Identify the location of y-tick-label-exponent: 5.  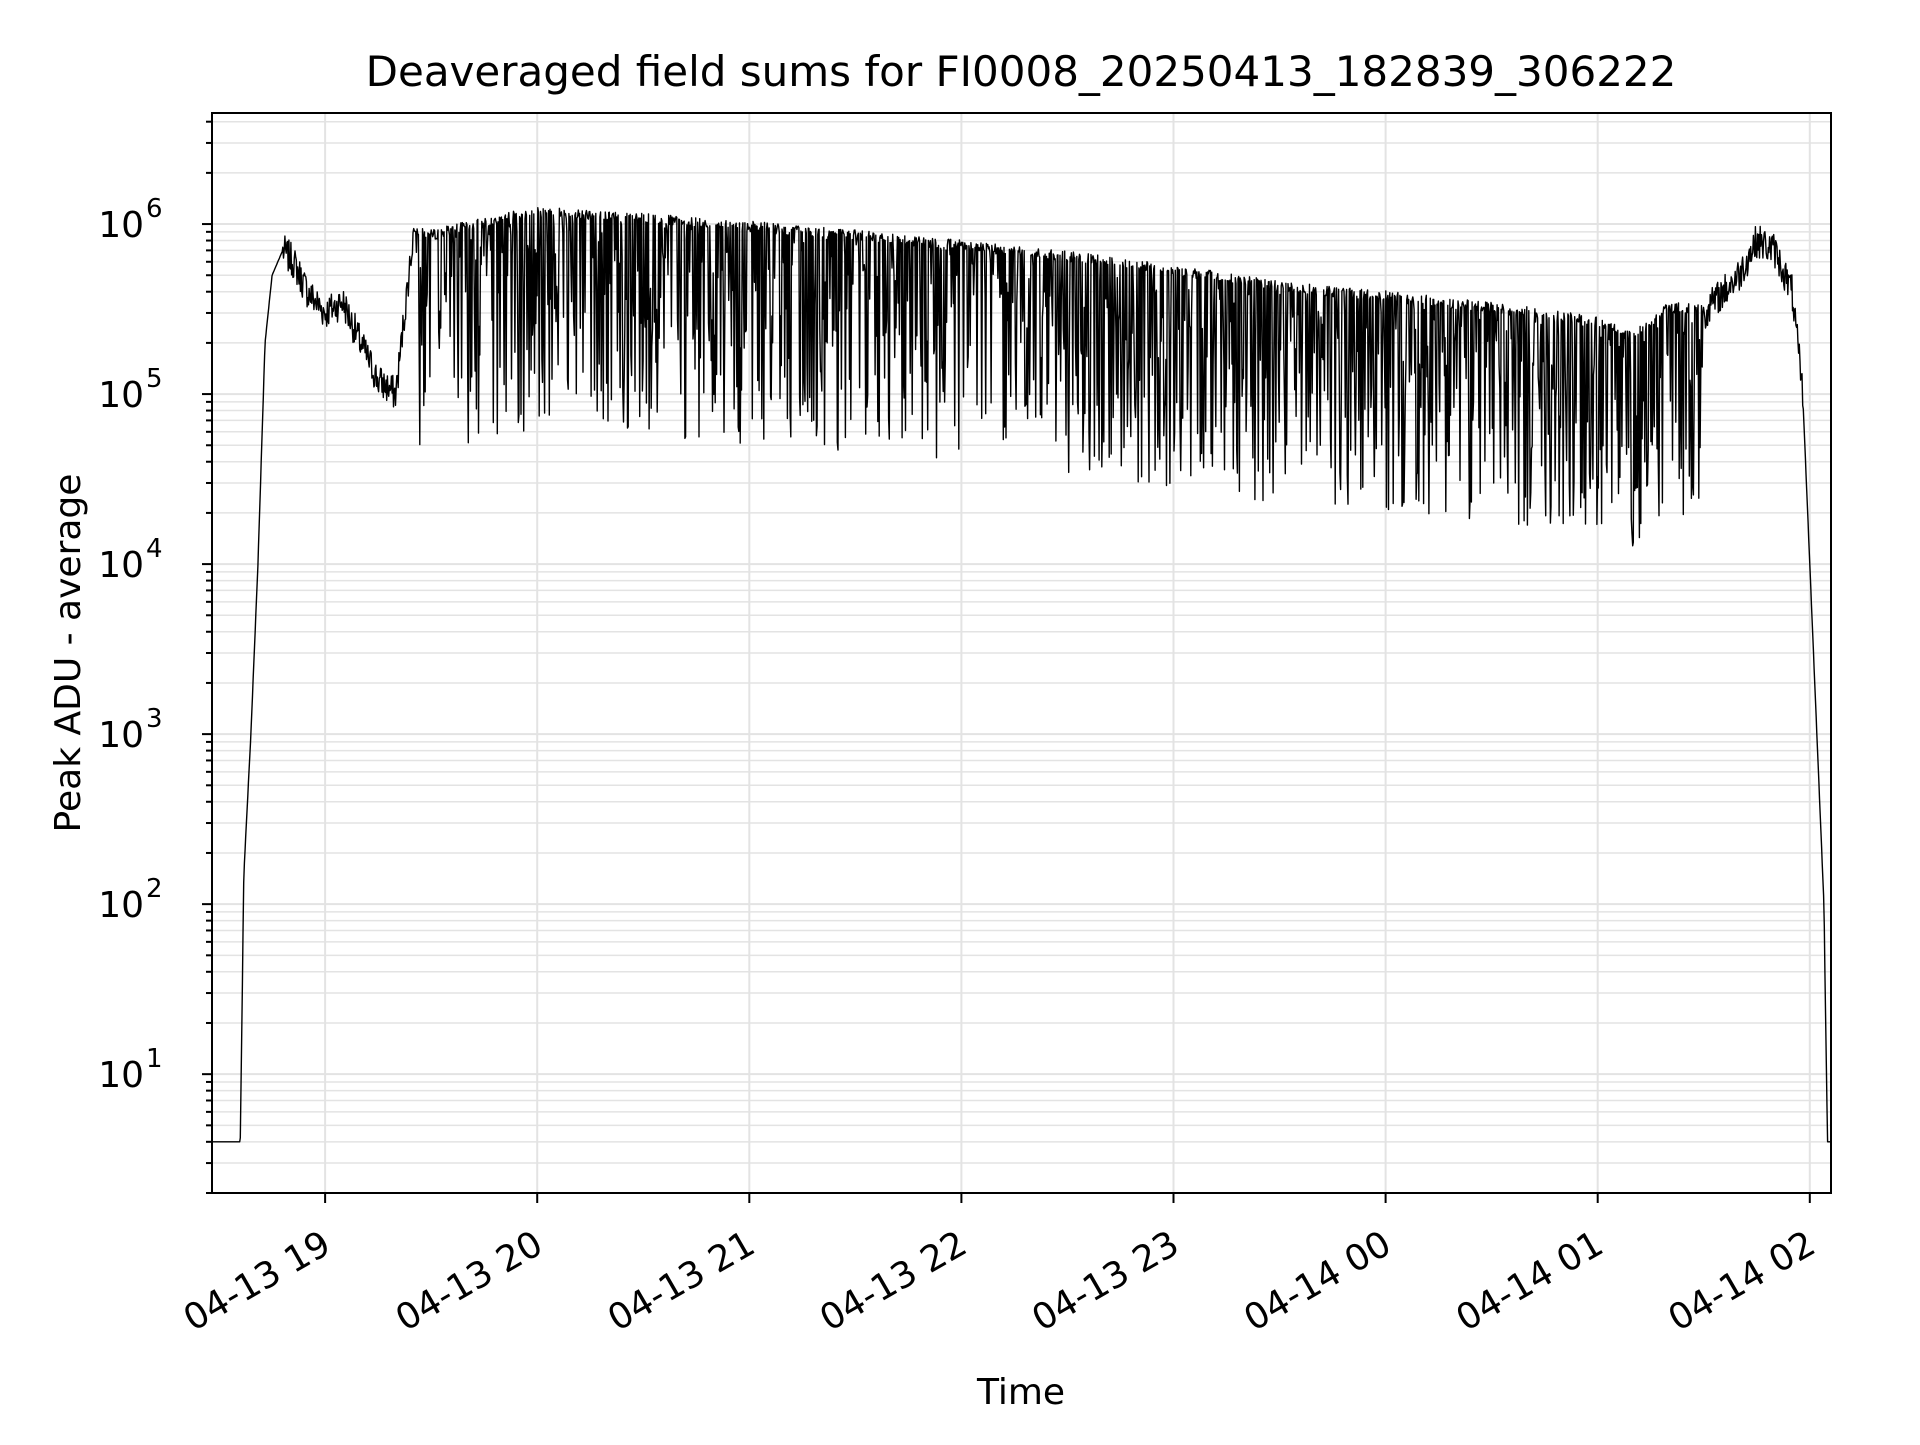
(154, 379).